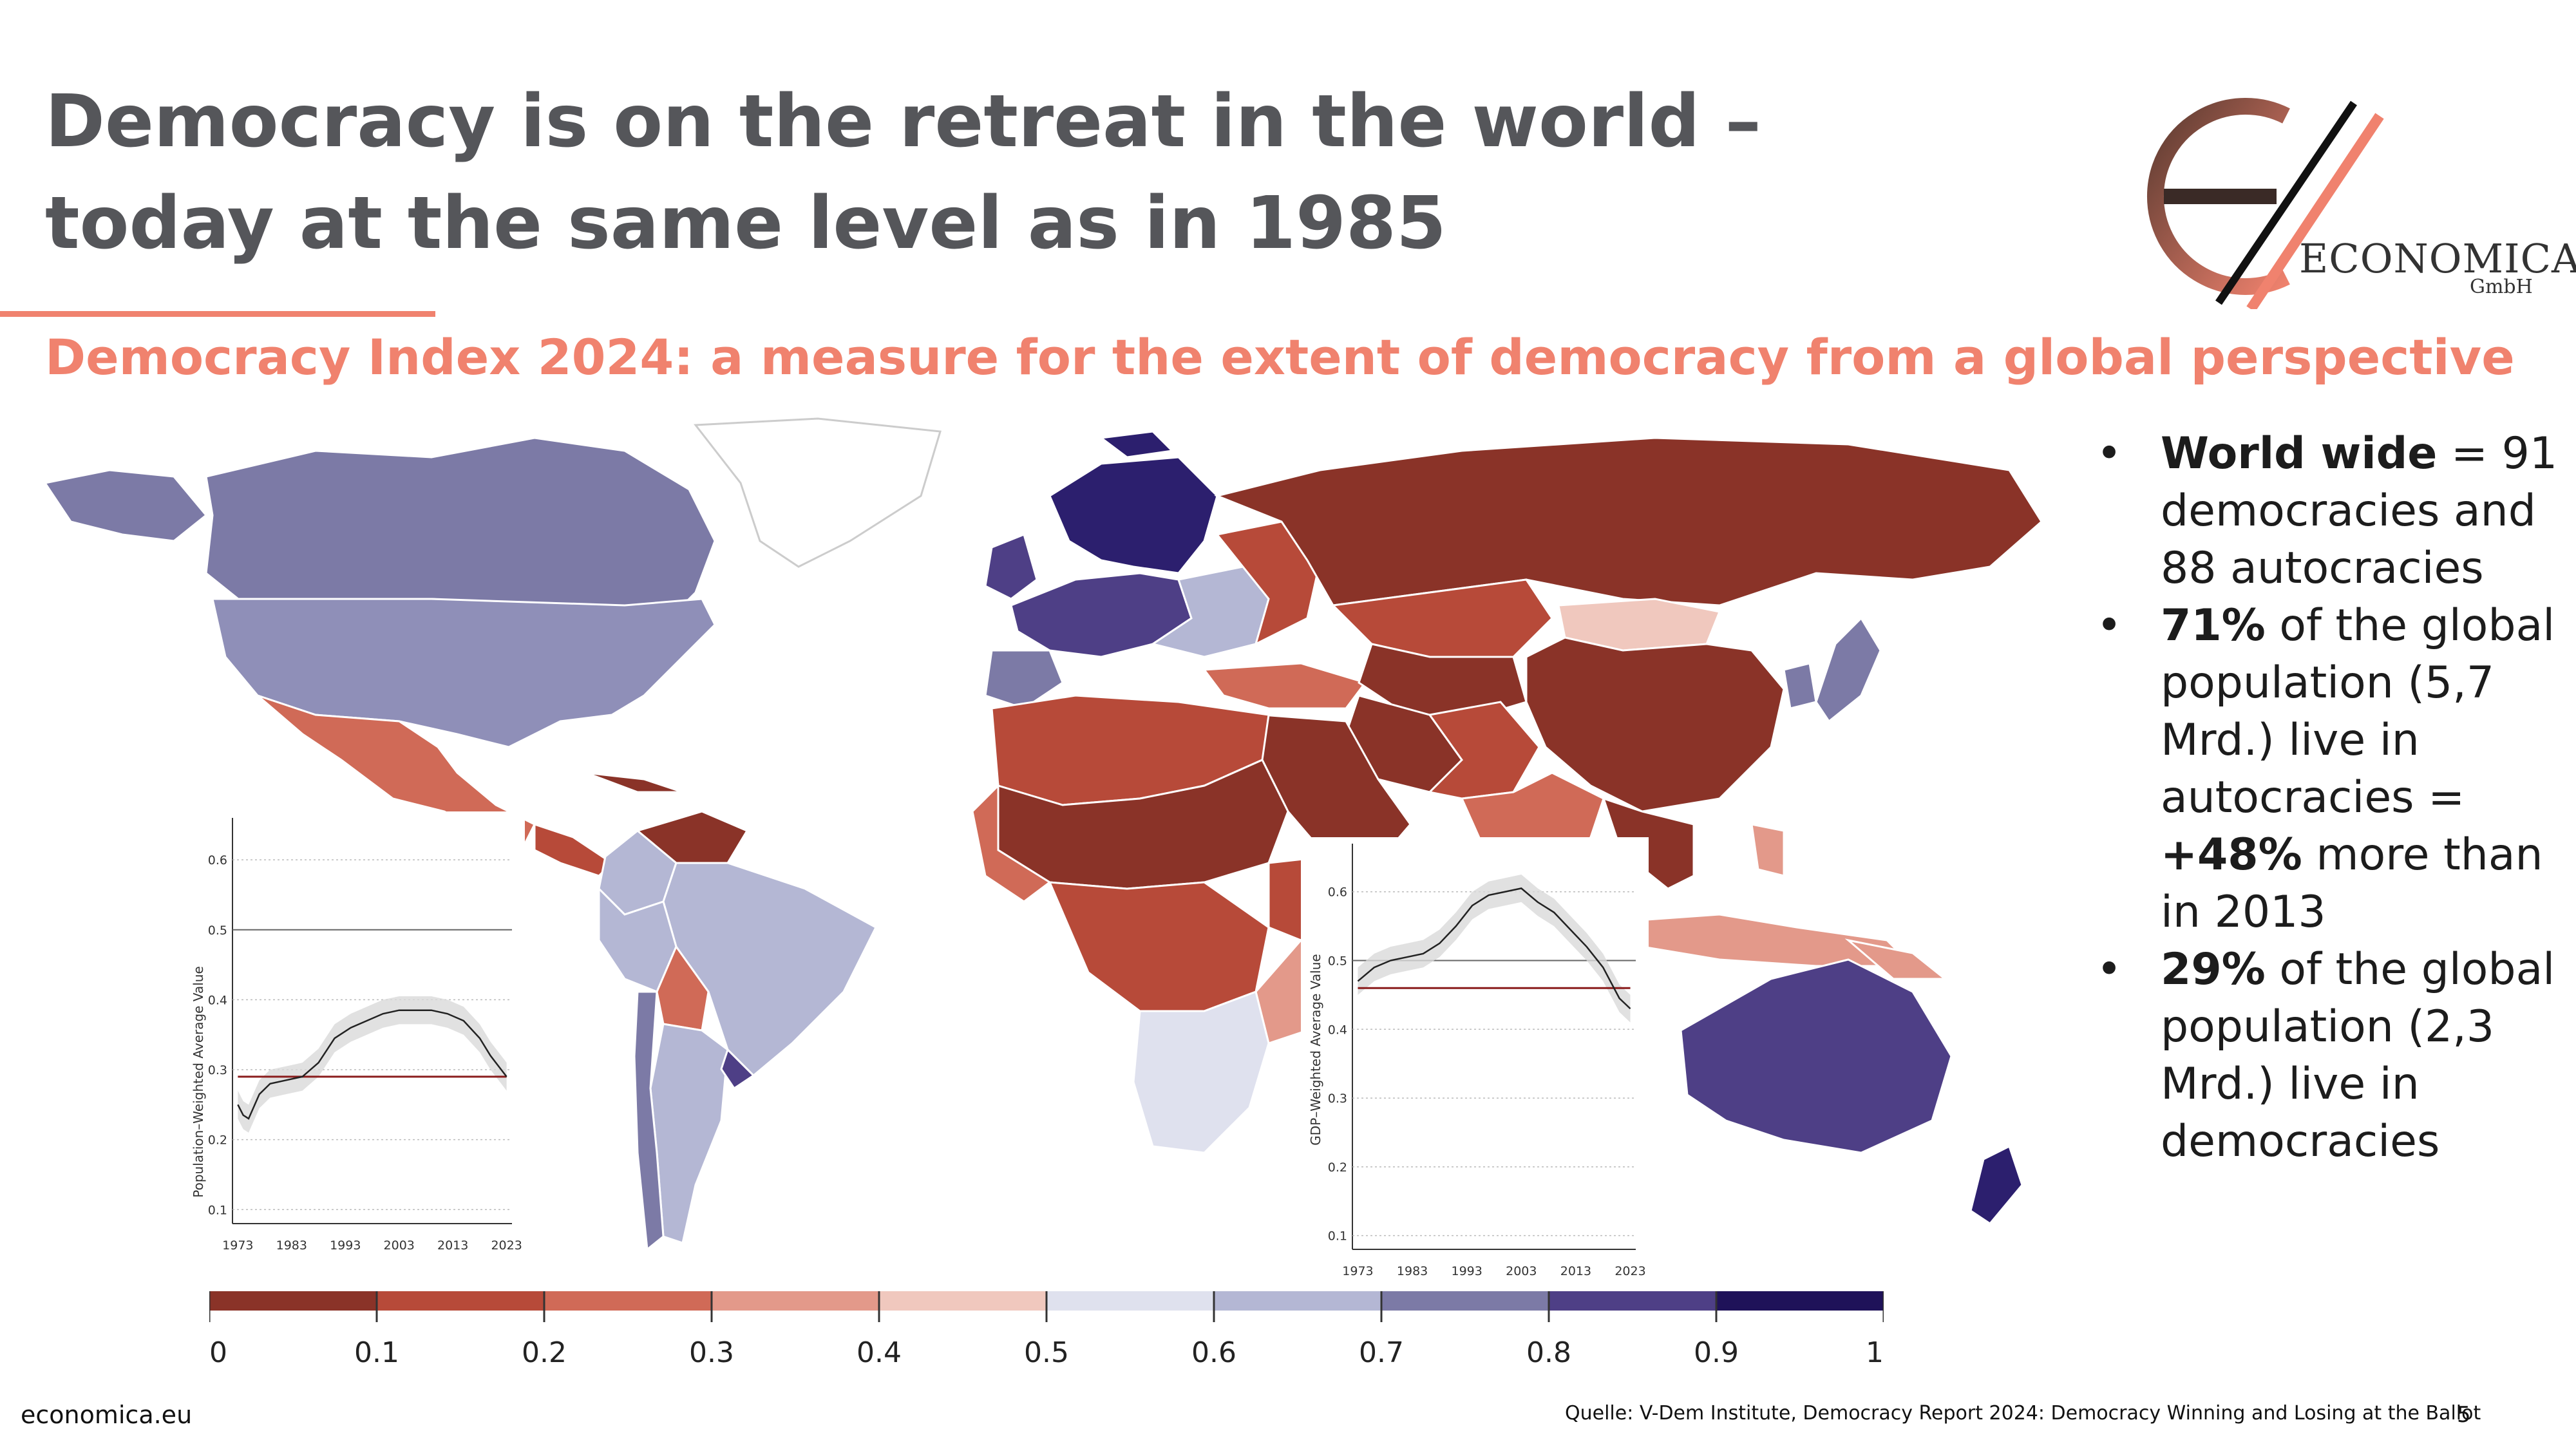 This screenshot has height=1449, width=2576. Describe the element at coordinates (2231, 854) in the screenshot. I see `bullet2-change: +48%` at that location.